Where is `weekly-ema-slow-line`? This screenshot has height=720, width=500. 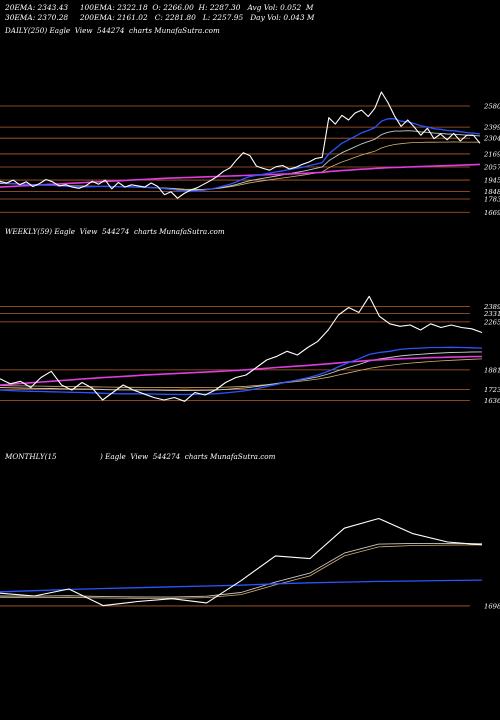
weekly-ema-slow-line is located at coordinates (241, 370).